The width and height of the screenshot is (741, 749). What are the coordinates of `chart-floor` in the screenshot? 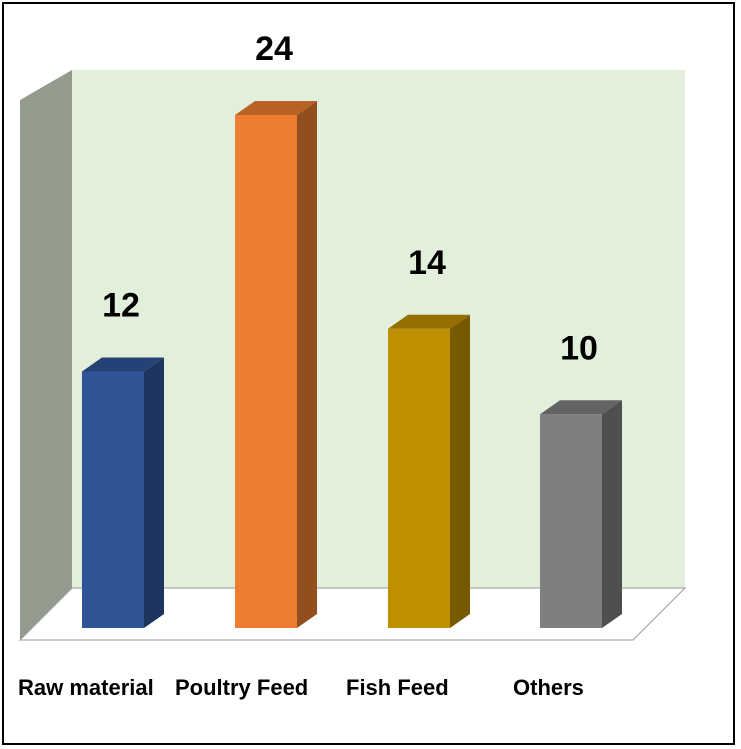 It's located at (352, 614).